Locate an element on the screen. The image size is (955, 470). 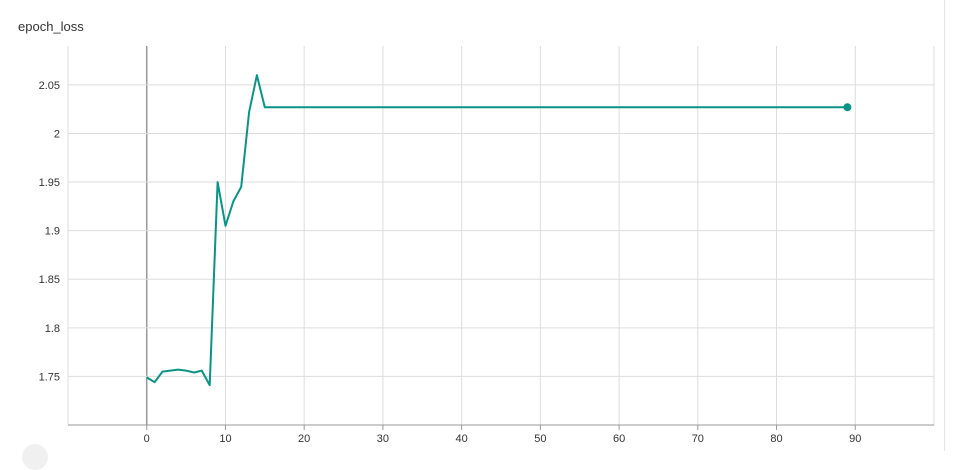
x-tick-label: 90 is located at coordinates (855, 439).